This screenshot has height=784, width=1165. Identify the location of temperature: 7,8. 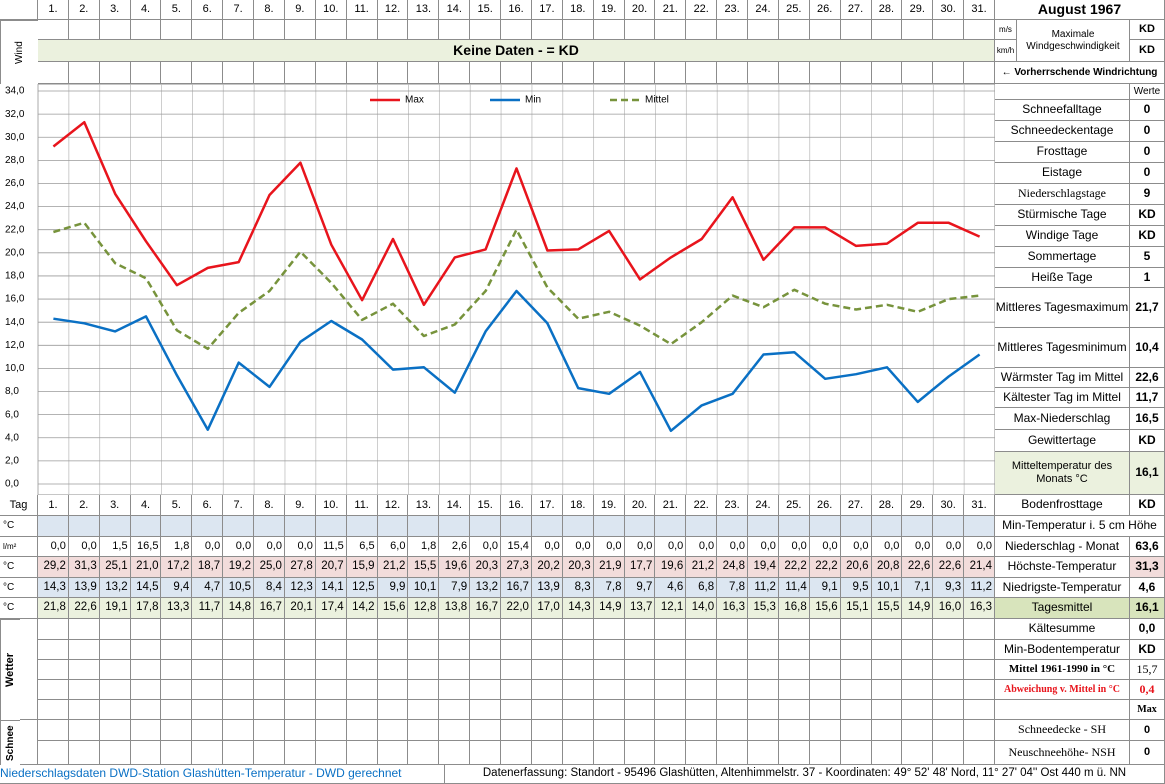
(733, 588).